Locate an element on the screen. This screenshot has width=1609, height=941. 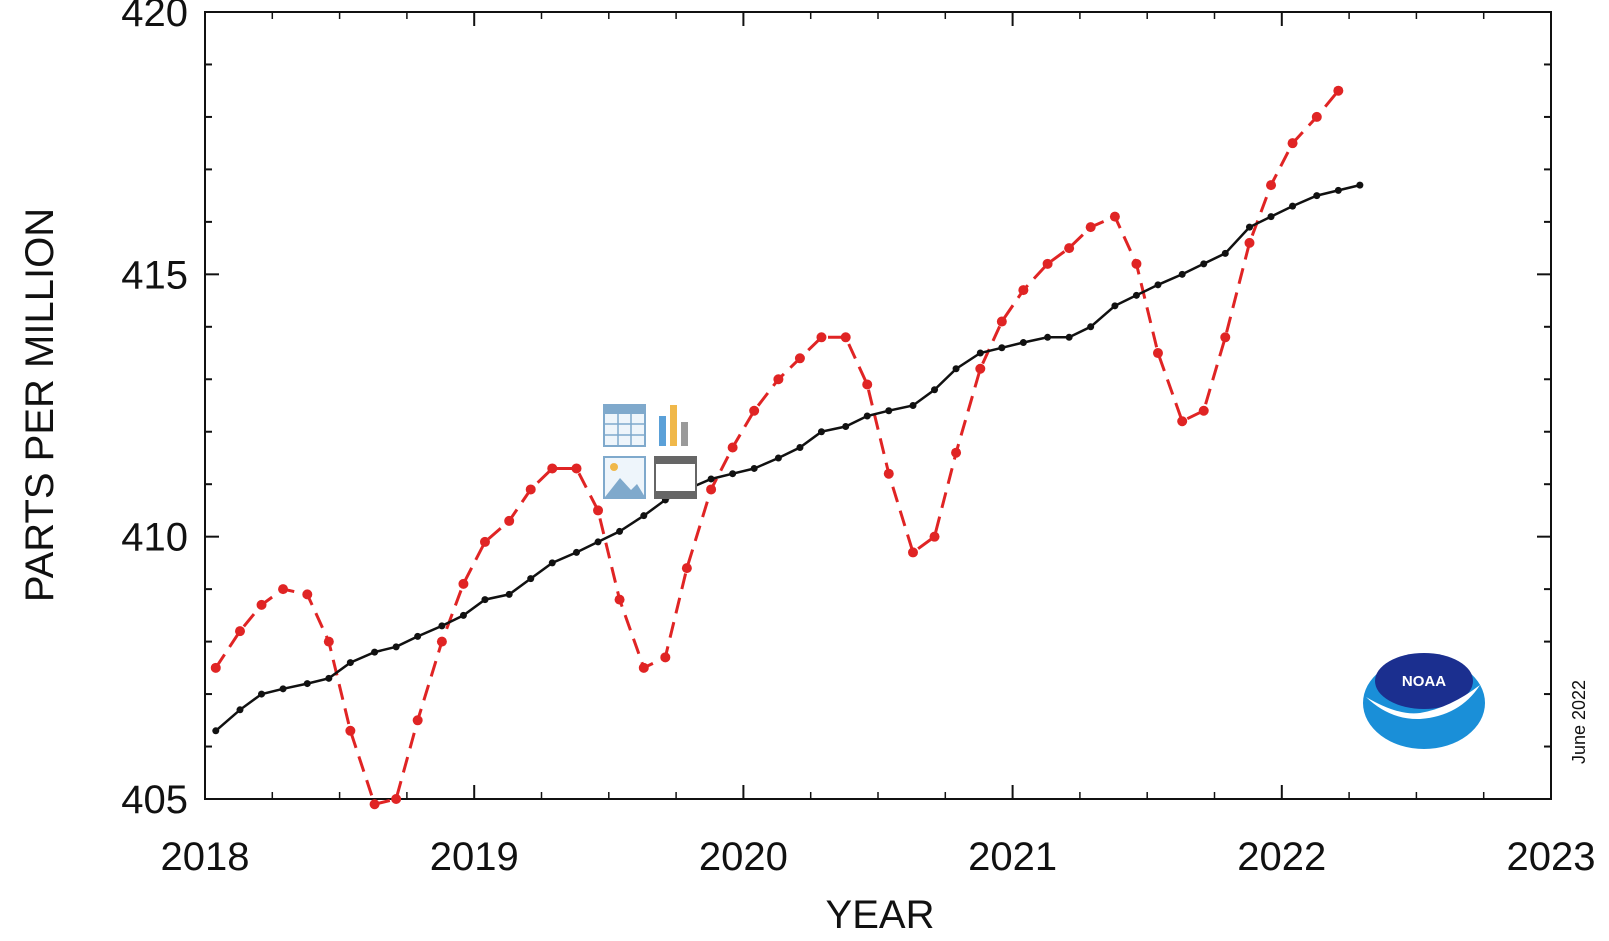
x-tick-label: 2018 is located at coordinates (205, 857).